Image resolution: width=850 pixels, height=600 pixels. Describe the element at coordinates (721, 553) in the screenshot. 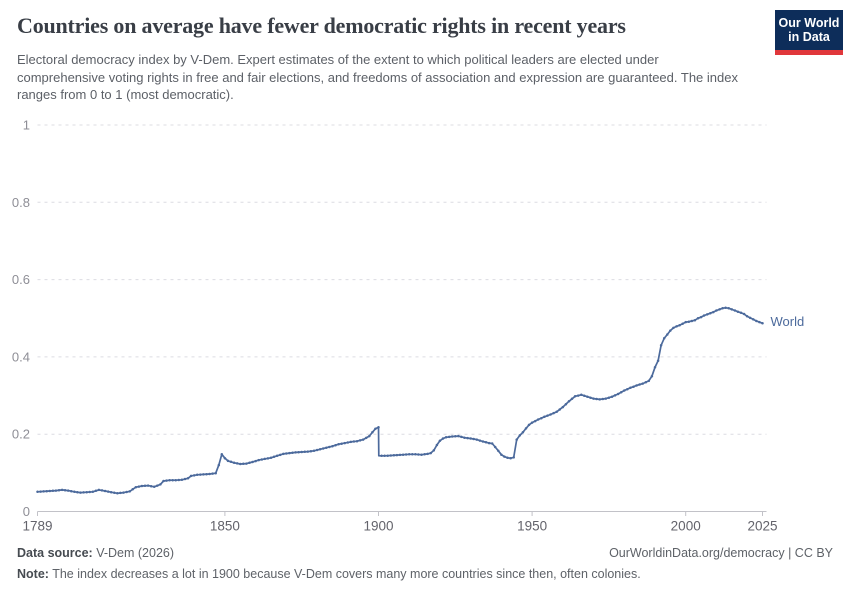

I see `owid-link: OurWorldinData.org/democracy | CC BY` at that location.